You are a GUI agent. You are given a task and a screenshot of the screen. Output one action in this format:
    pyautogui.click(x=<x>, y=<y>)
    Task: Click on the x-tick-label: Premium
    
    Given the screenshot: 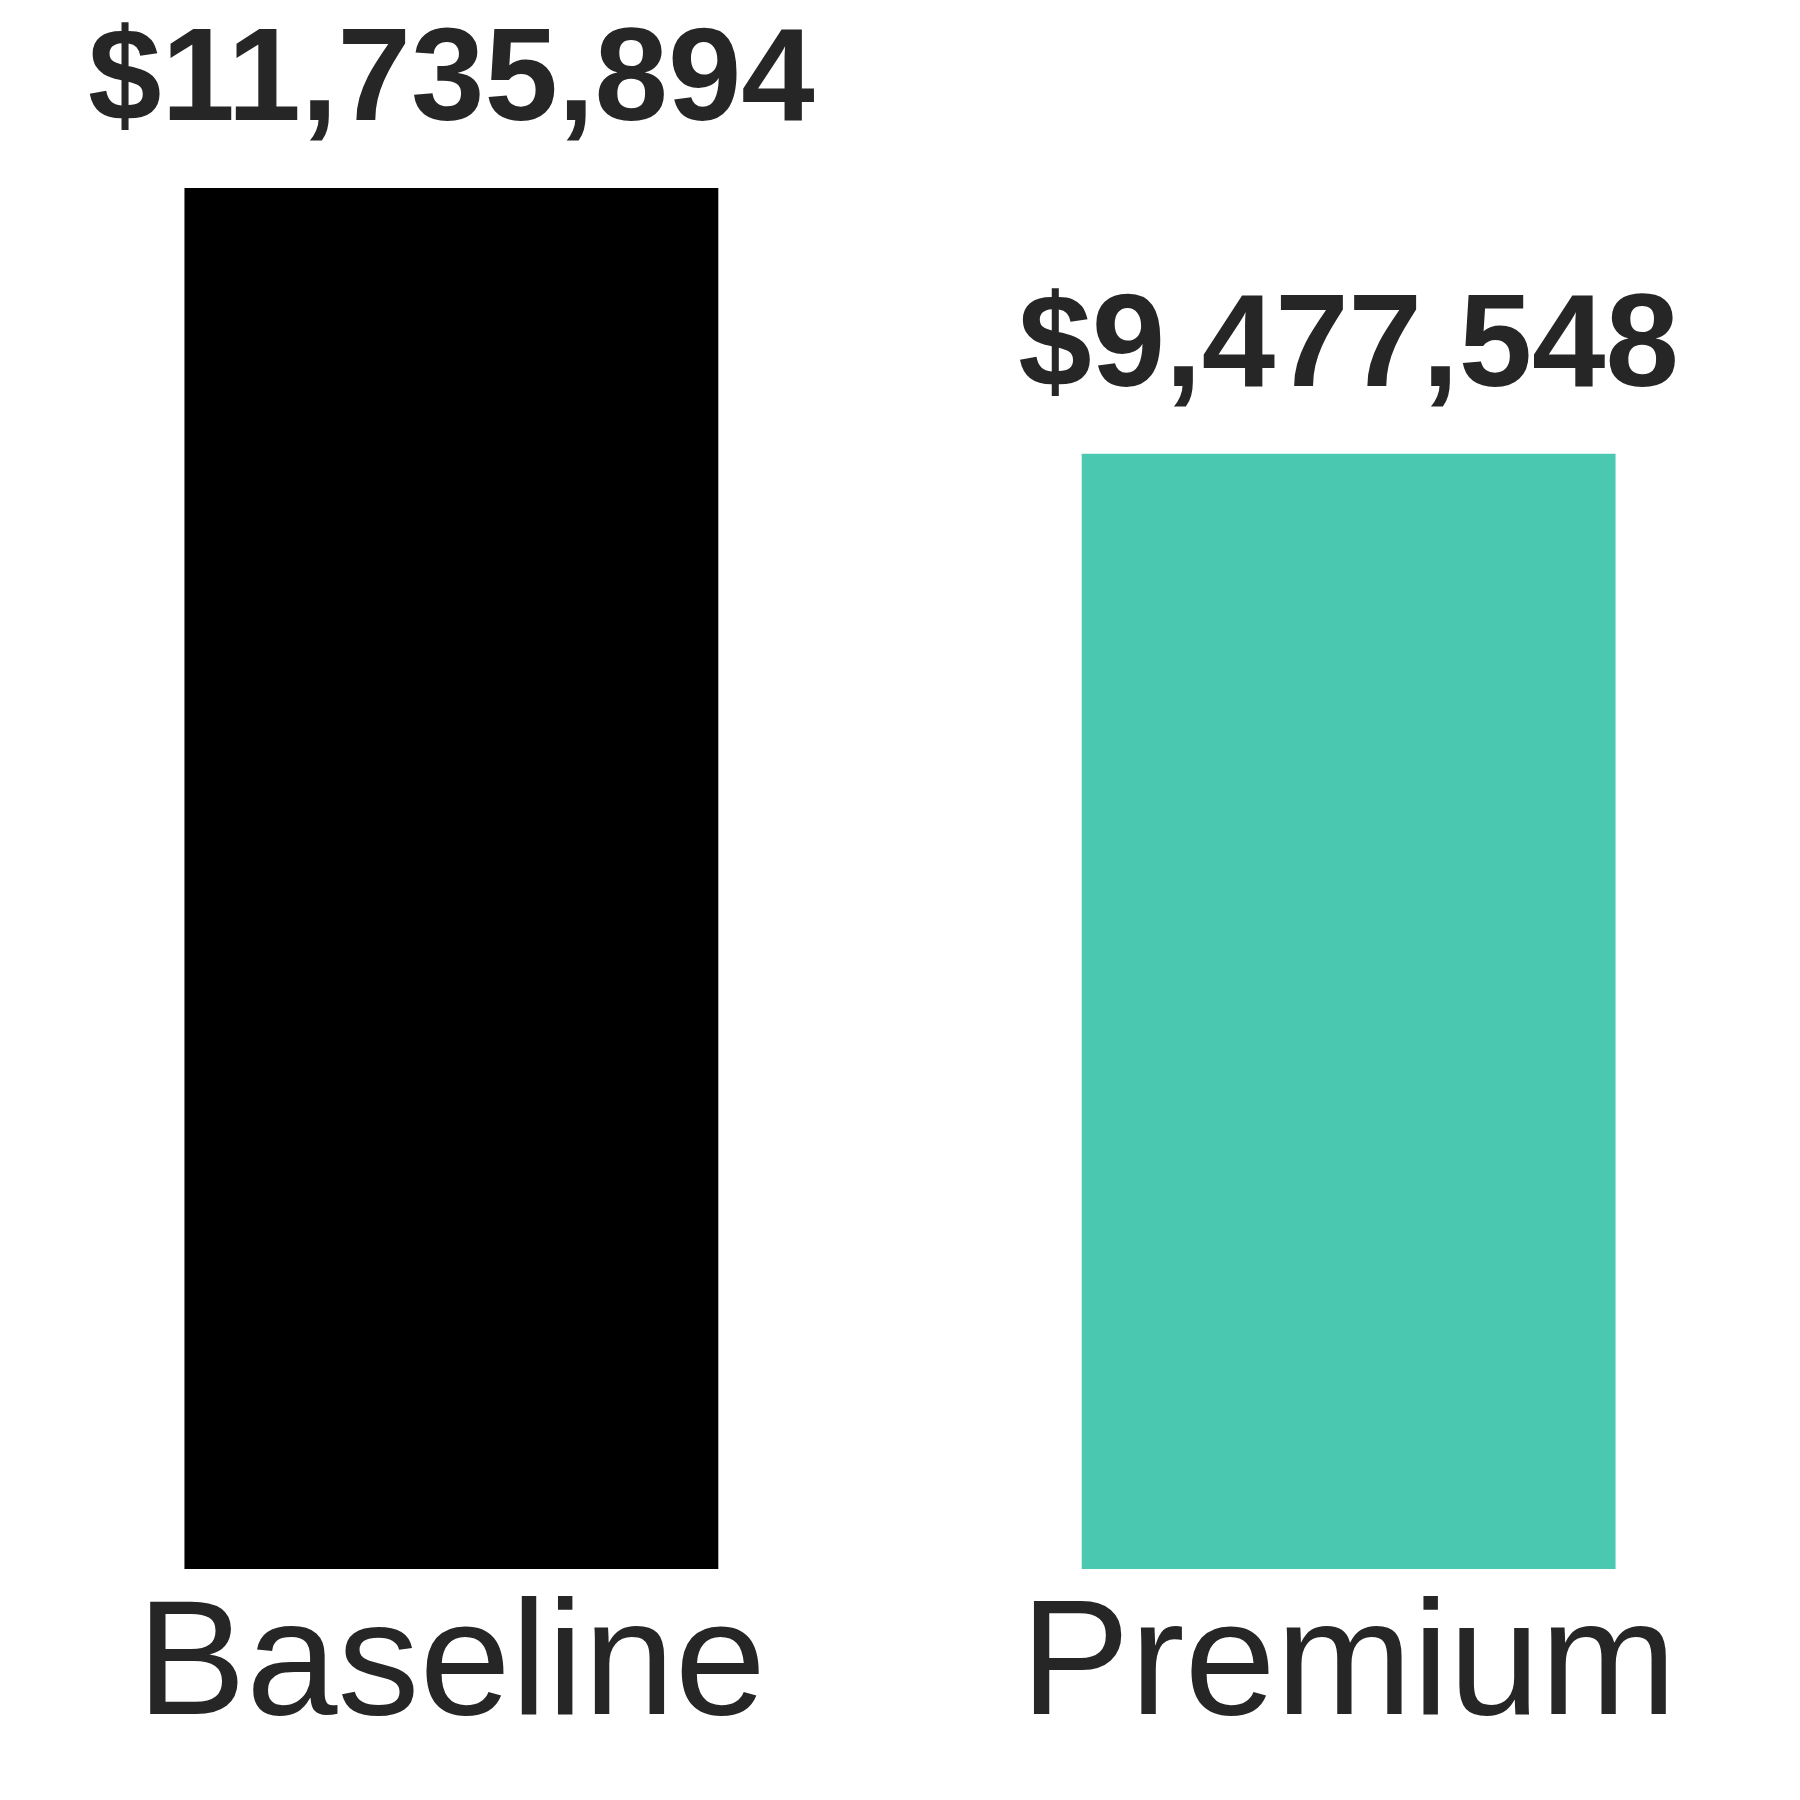 What is the action you would take?
    pyautogui.click(x=1348, y=1657)
    